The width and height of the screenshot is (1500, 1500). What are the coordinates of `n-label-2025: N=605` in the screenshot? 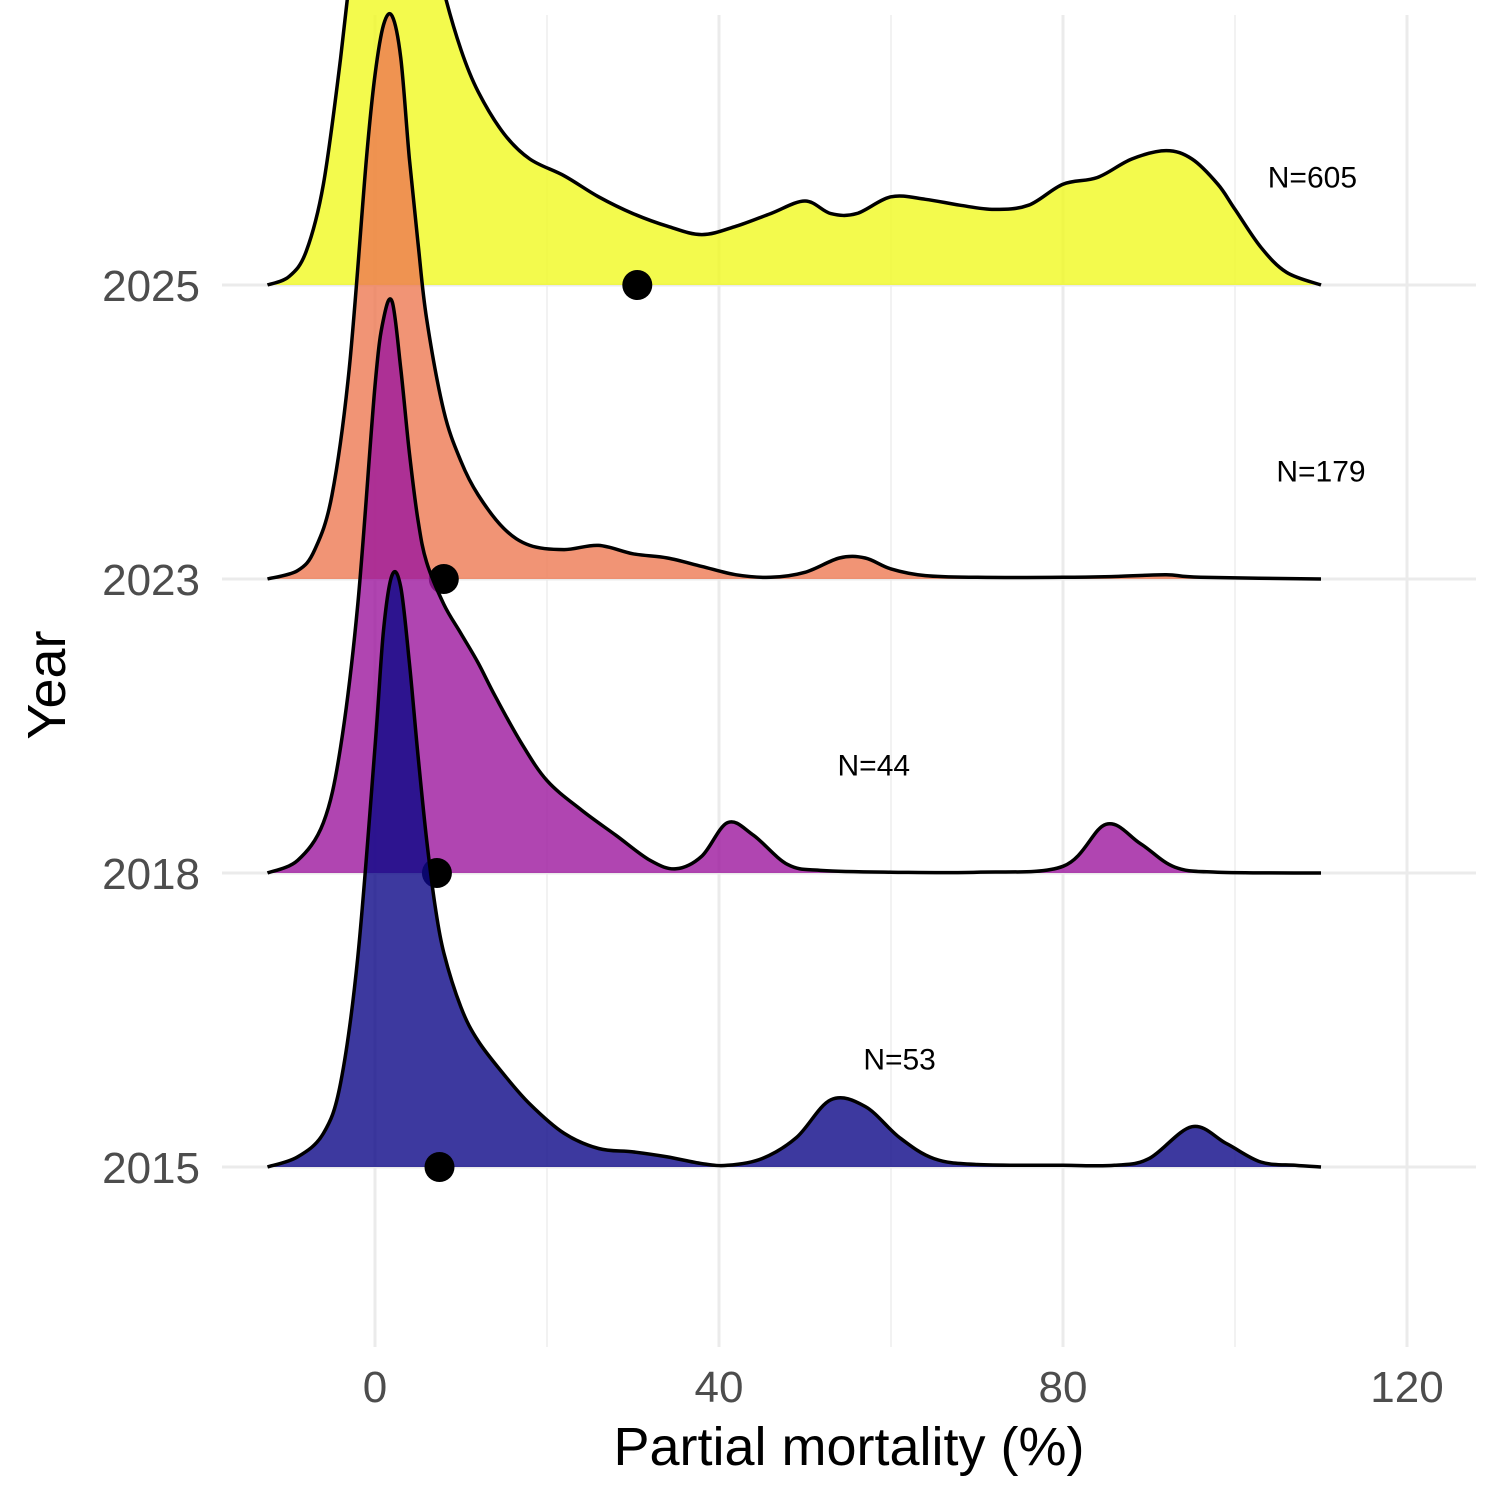 It's located at (1312, 178).